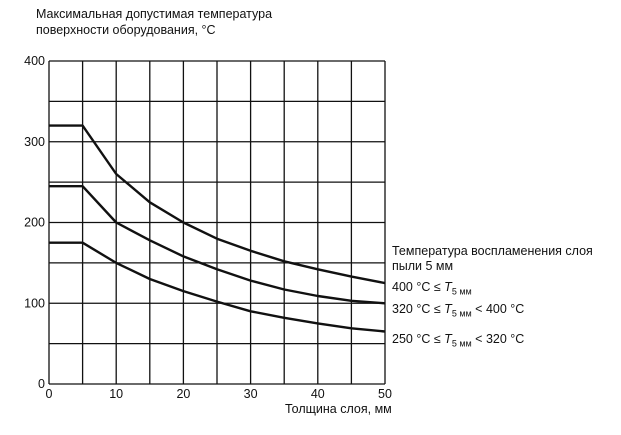 Image resolution: width=621 pixels, height=435 pixels. What do you see at coordinates (251, 394) in the screenshot?
I see `x-tick-label: 30` at bounding box center [251, 394].